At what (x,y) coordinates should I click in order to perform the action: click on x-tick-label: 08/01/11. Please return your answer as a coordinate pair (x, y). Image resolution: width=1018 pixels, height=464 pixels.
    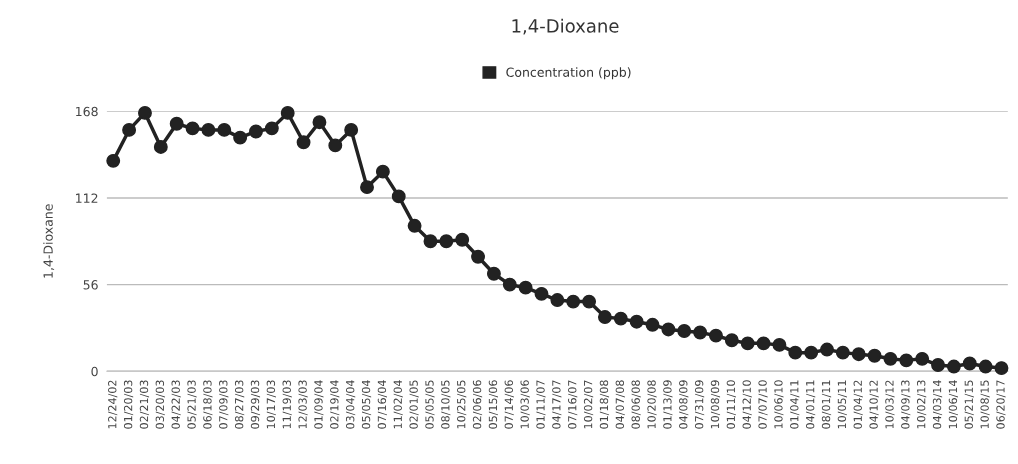
    Looking at the image, I should click on (826, 404).